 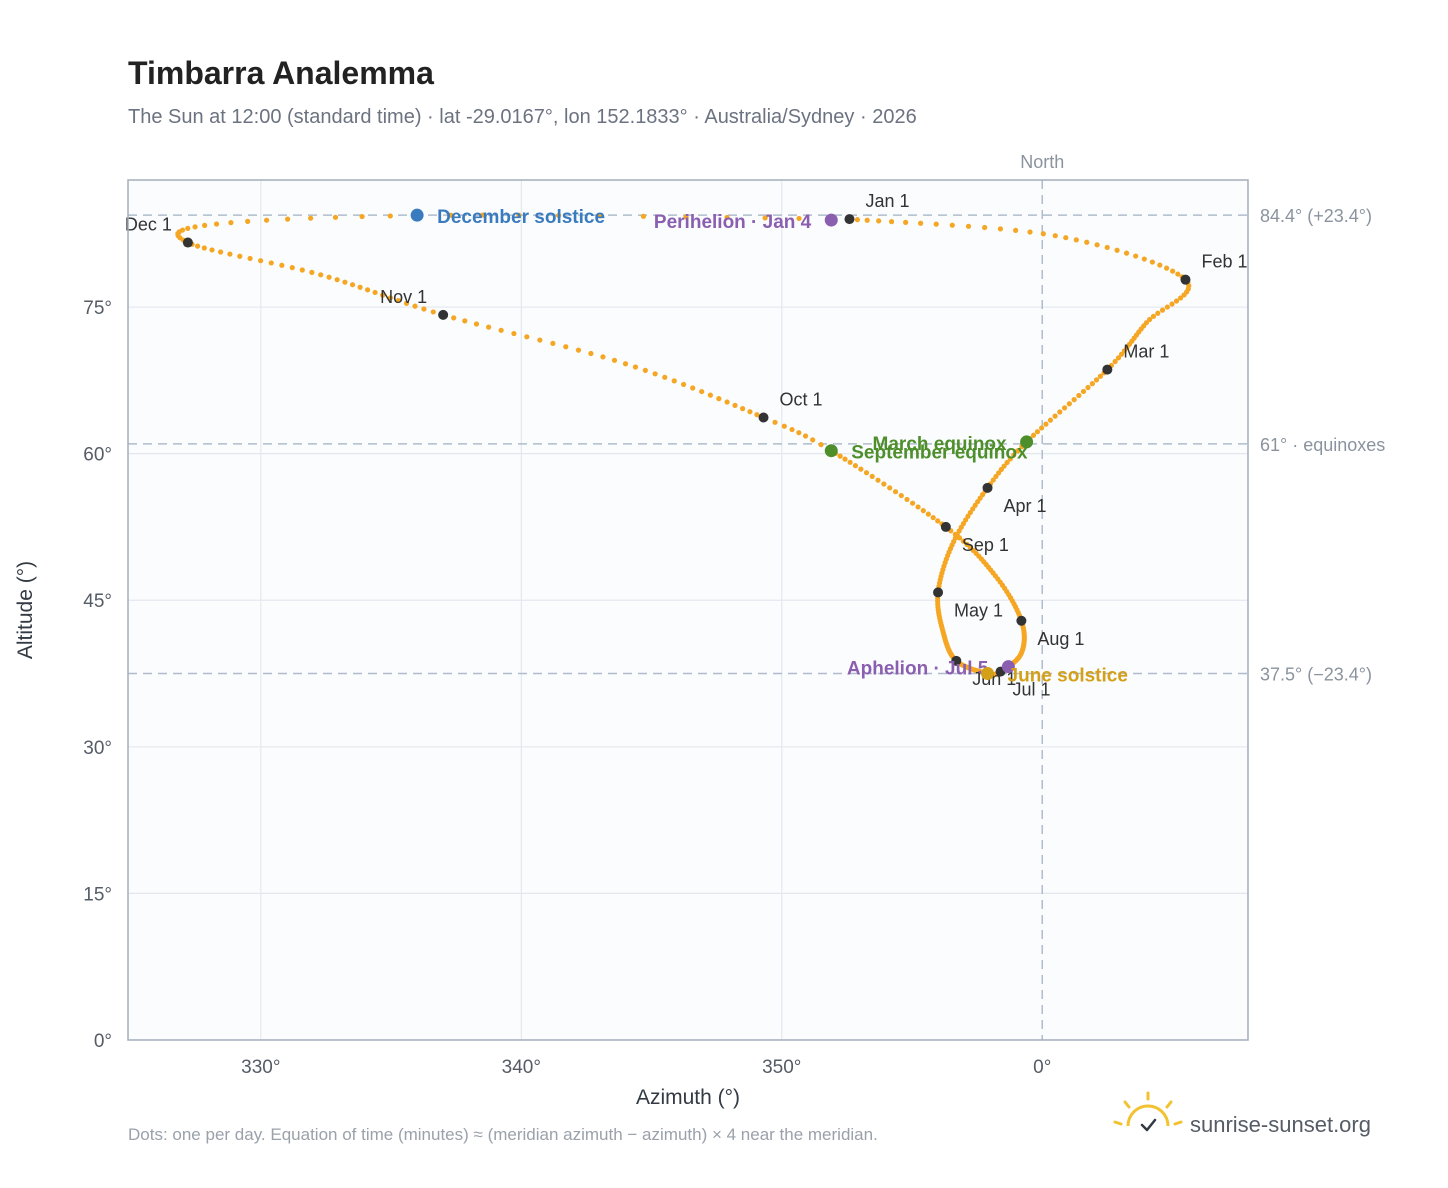 What do you see at coordinates (1042, 162) in the screenshot?
I see `north-label: North` at bounding box center [1042, 162].